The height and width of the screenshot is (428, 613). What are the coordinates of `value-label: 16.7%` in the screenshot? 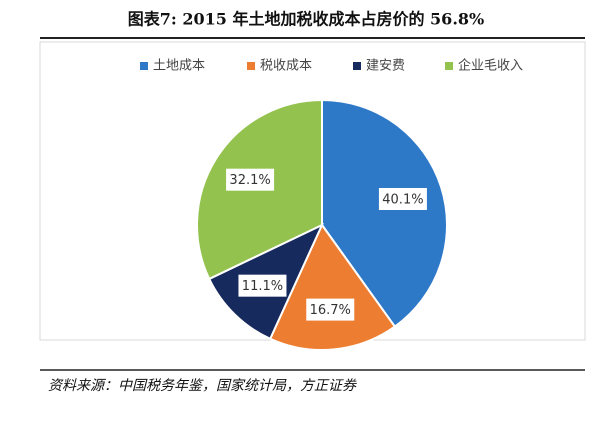 It's located at (330, 310).